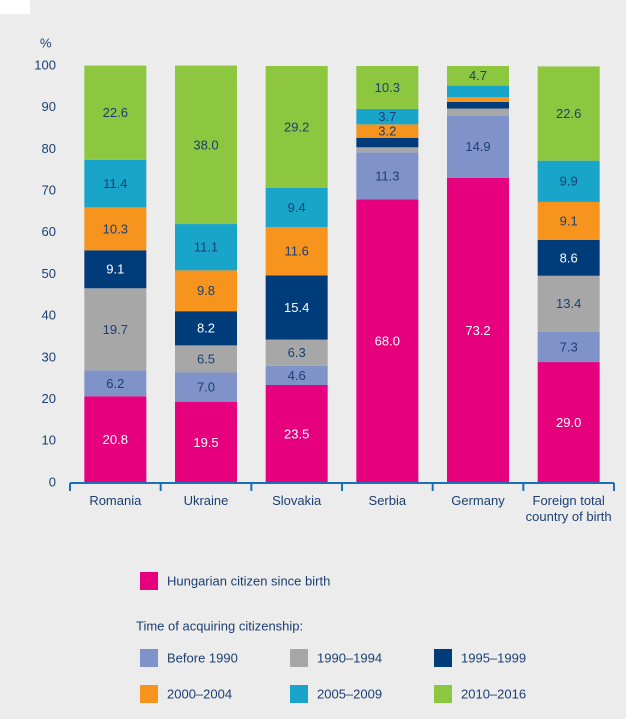 The width and height of the screenshot is (626, 719). Describe the element at coordinates (568, 508) in the screenshot. I see `x-tick-label: Foreign total country of birth` at that location.